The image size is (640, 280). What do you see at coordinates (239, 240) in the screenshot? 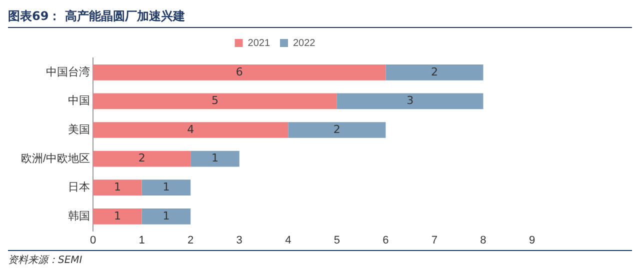
I see `x-tick-label: 3` at bounding box center [239, 240].